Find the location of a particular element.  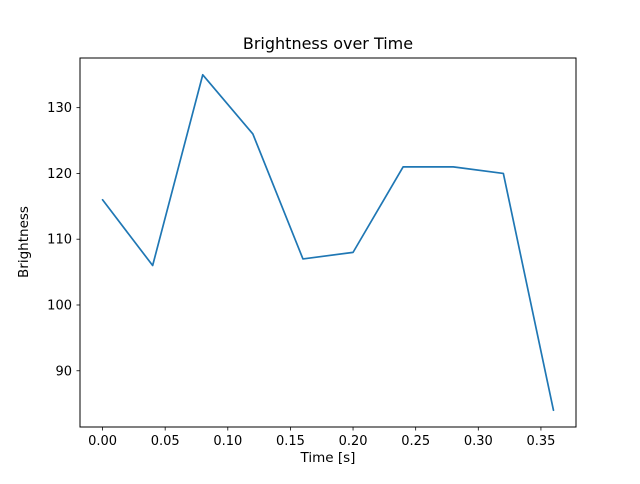

x-axis-label: Time [s] is located at coordinates (328, 458).